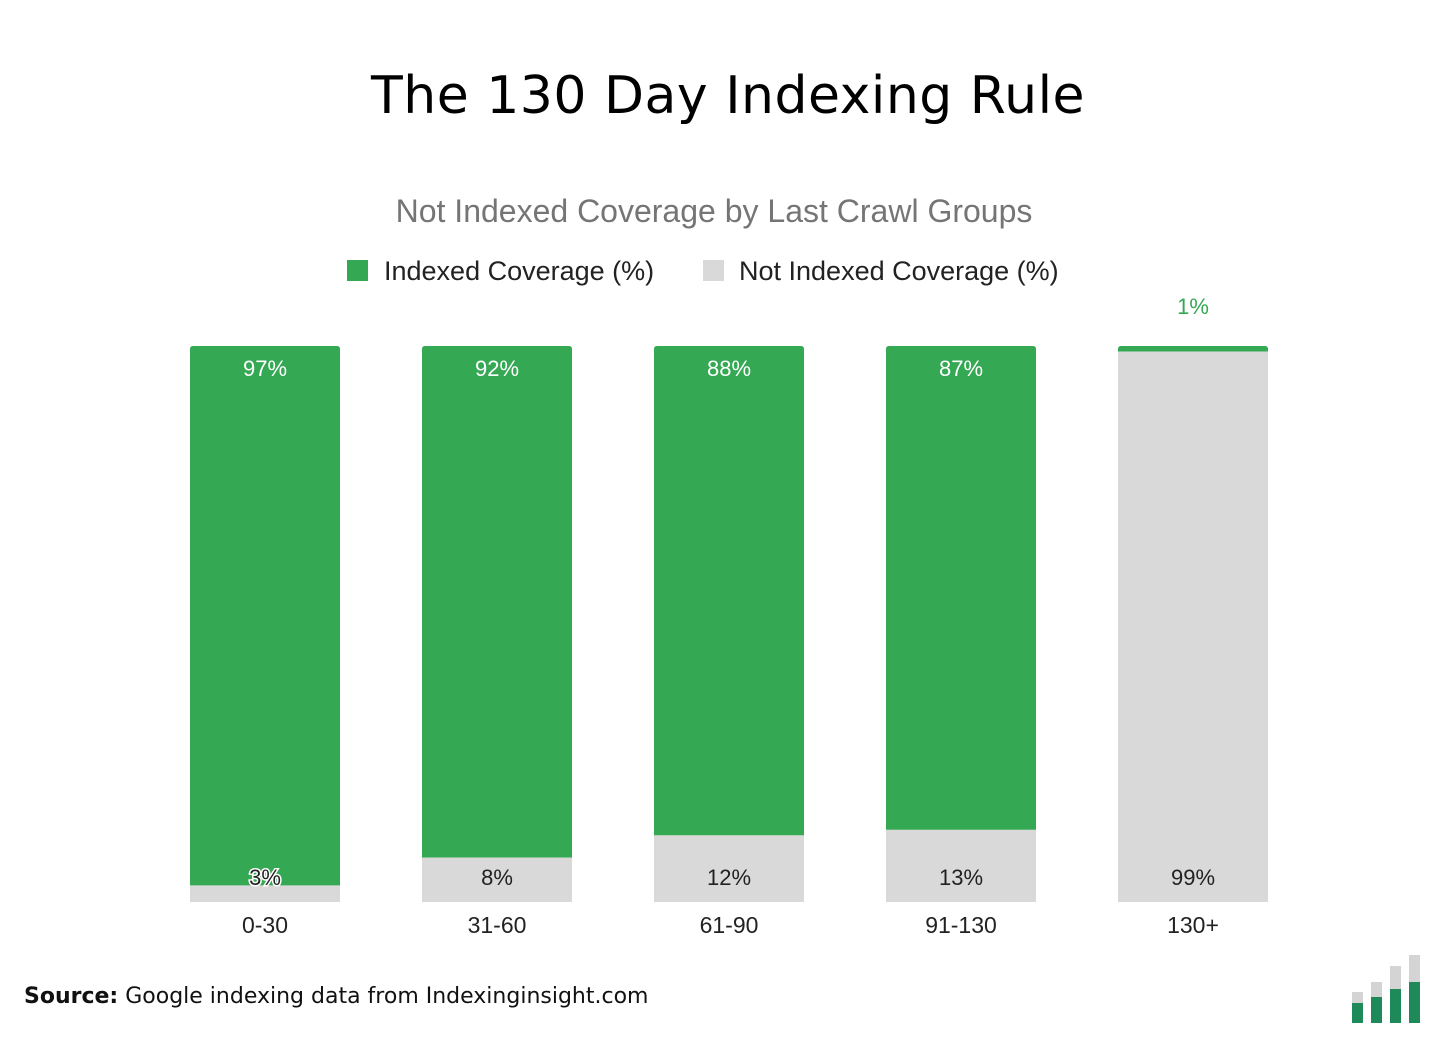 The width and height of the screenshot is (1456, 1048). I want to click on x-tick-label-130: 130+, so click(1193, 925).